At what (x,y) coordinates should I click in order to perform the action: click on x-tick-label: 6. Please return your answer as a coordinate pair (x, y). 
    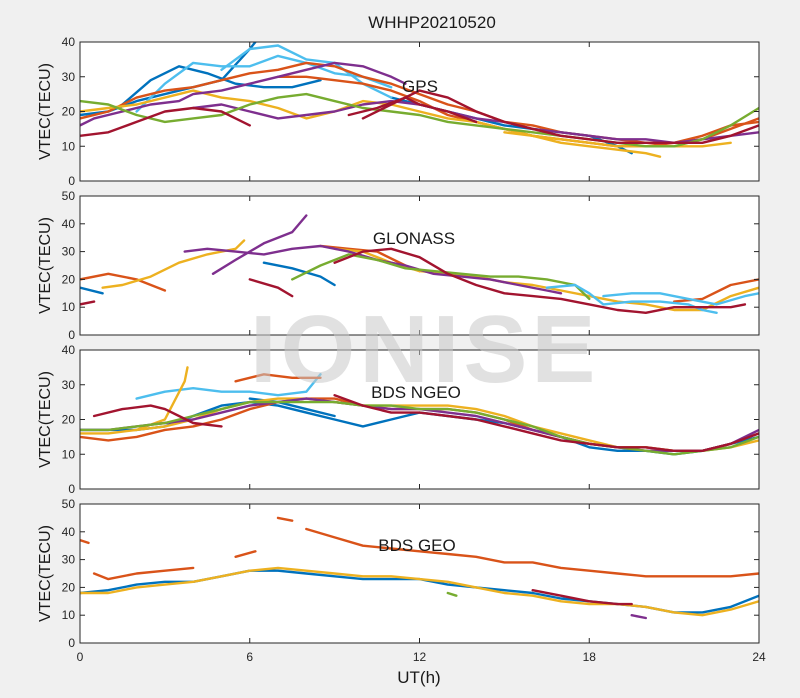
    Looking at the image, I should click on (249, 657).